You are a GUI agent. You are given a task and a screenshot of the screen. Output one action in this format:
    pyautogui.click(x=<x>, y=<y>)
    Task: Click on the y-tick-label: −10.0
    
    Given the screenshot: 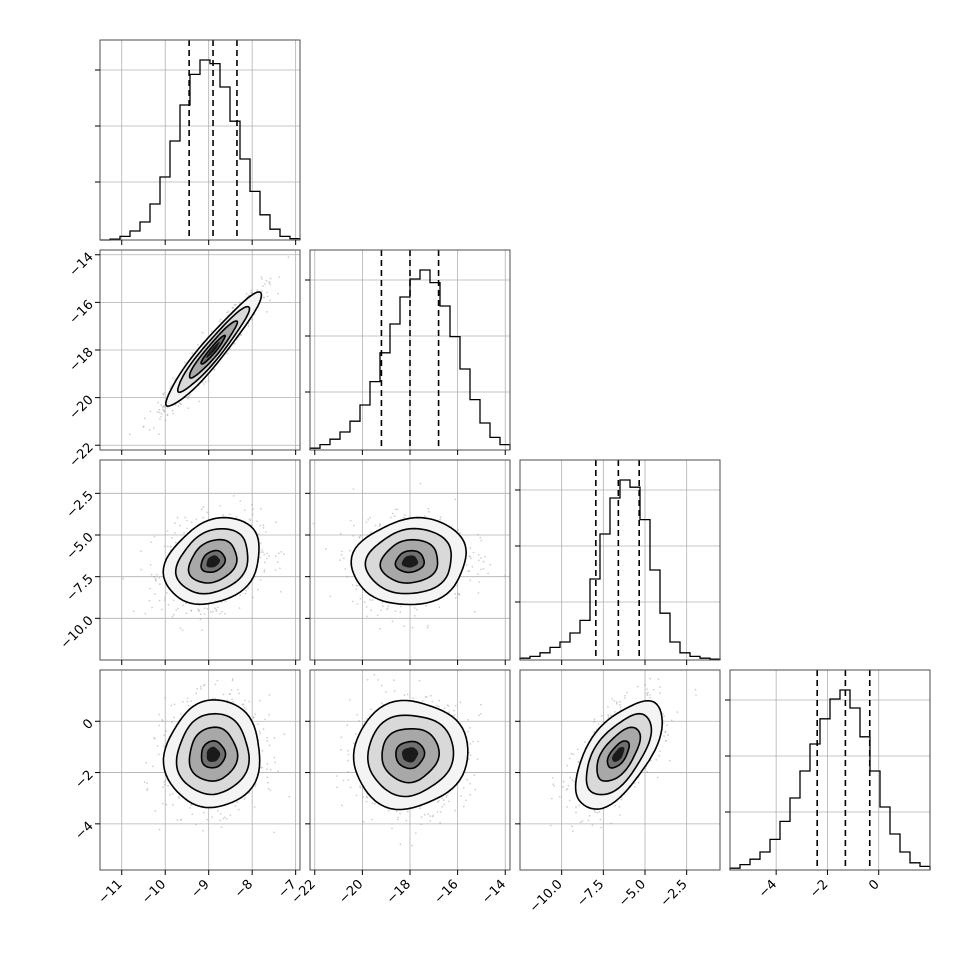 What is the action you would take?
    pyautogui.click(x=77, y=632)
    